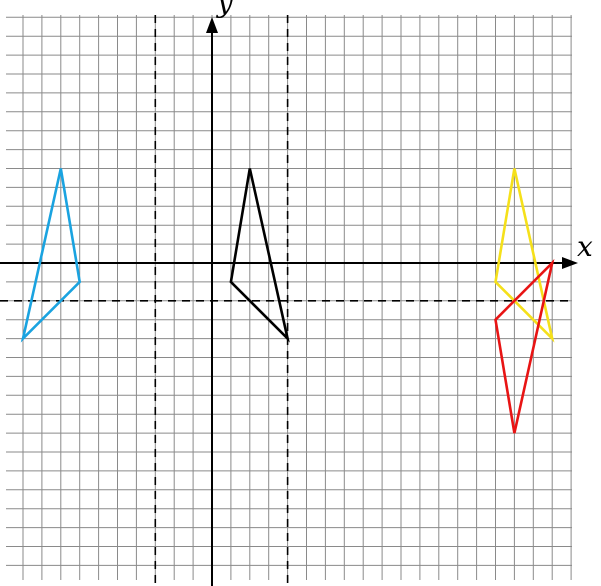  What do you see at coordinates (524, 346) in the screenshot?
I see `red-triangle` at bounding box center [524, 346].